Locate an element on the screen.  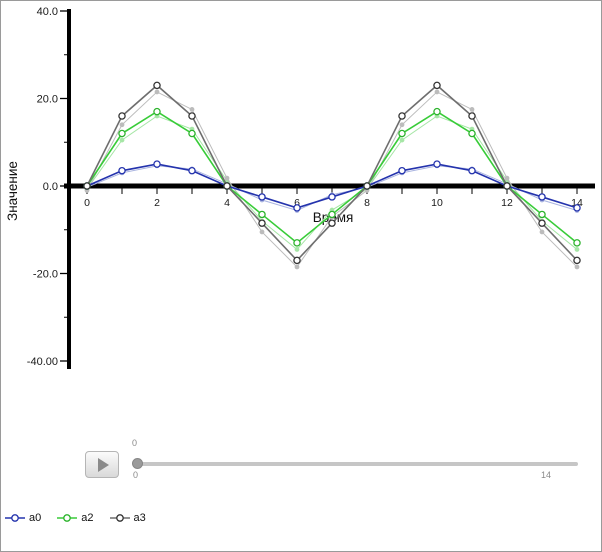
play-icon is located at coordinates (103, 464).